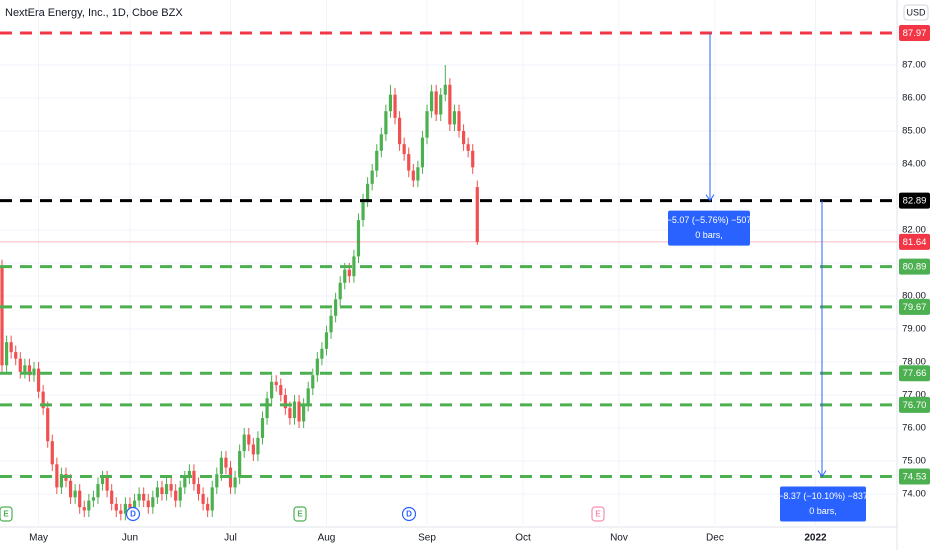 This screenshot has height=550, width=932. Describe the element at coordinates (914, 98) in the screenshot. I see `y-tick-label: 86.00` at that location.